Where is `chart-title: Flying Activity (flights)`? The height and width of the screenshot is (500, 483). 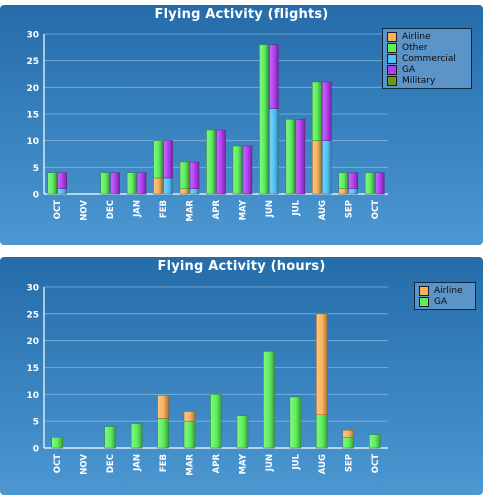 chart-title: Flying Activity (flights) is located at coordinates (241, 14).